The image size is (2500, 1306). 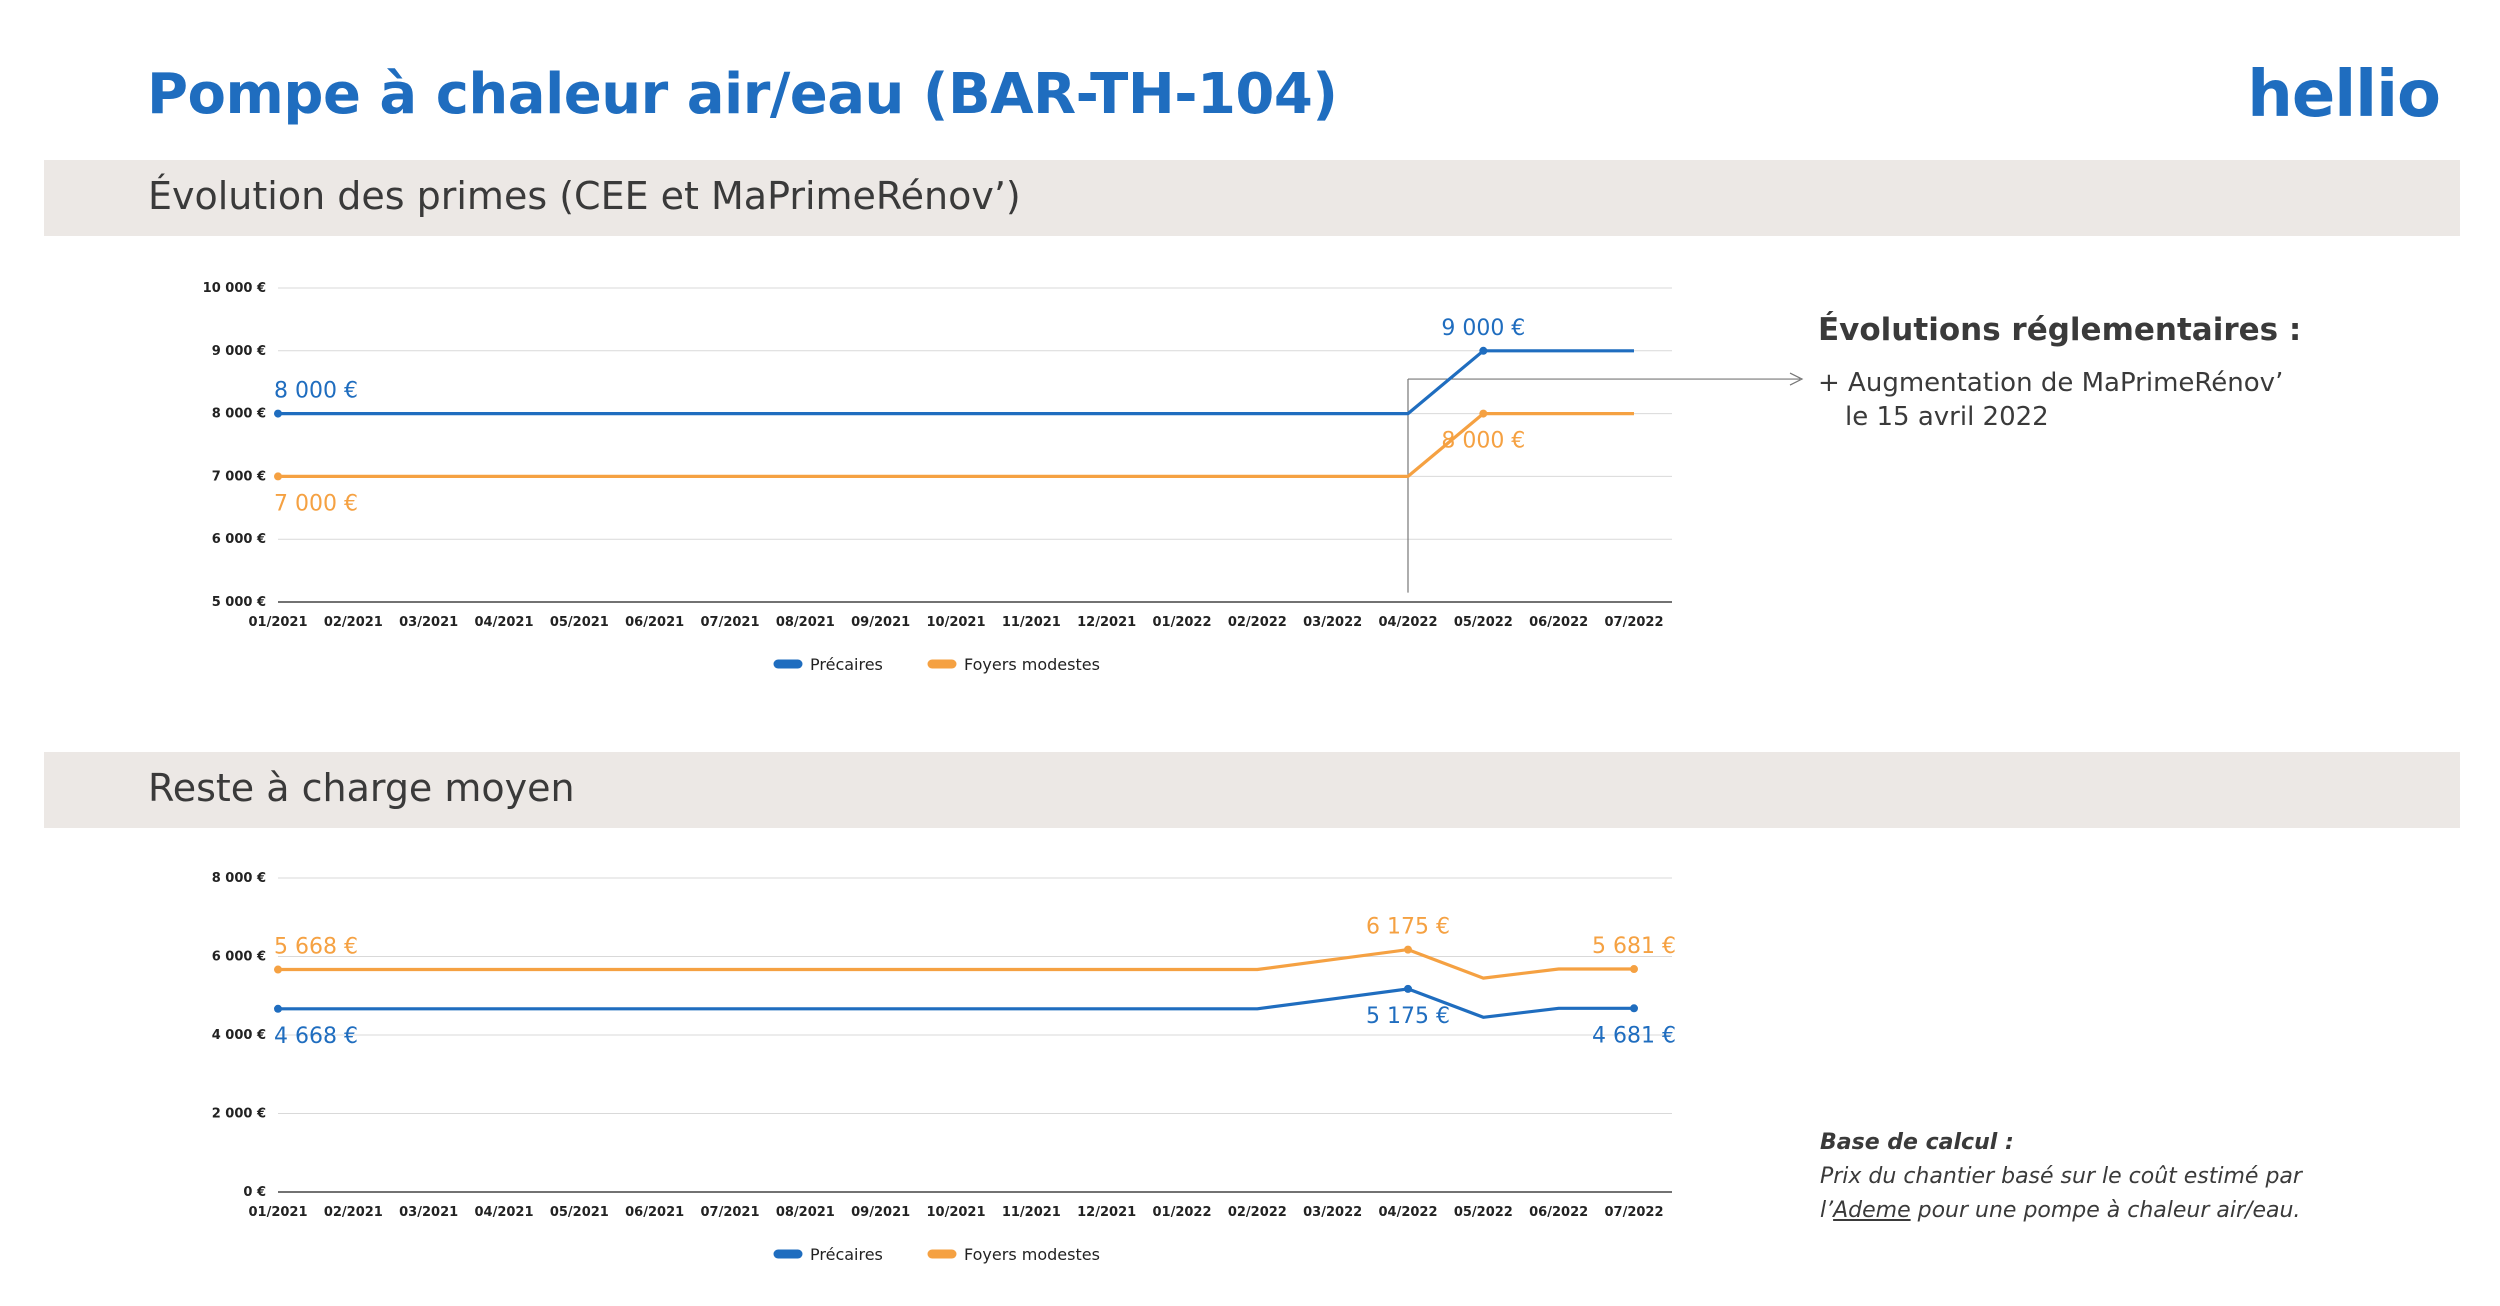 I want to click on primes-data-label: 7 000 €, so click(x=316, y=503).